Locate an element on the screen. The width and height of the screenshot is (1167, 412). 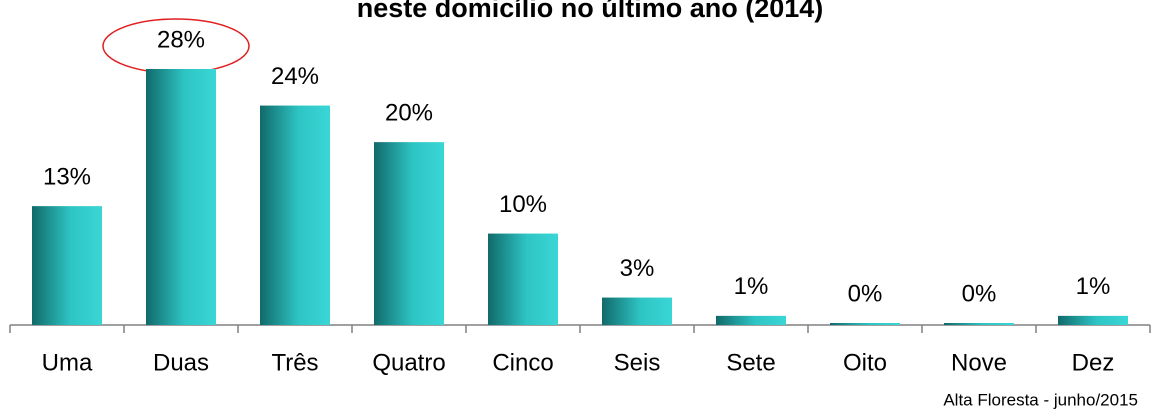
x-tick-label: Sete is located at coordinates (750, 362).